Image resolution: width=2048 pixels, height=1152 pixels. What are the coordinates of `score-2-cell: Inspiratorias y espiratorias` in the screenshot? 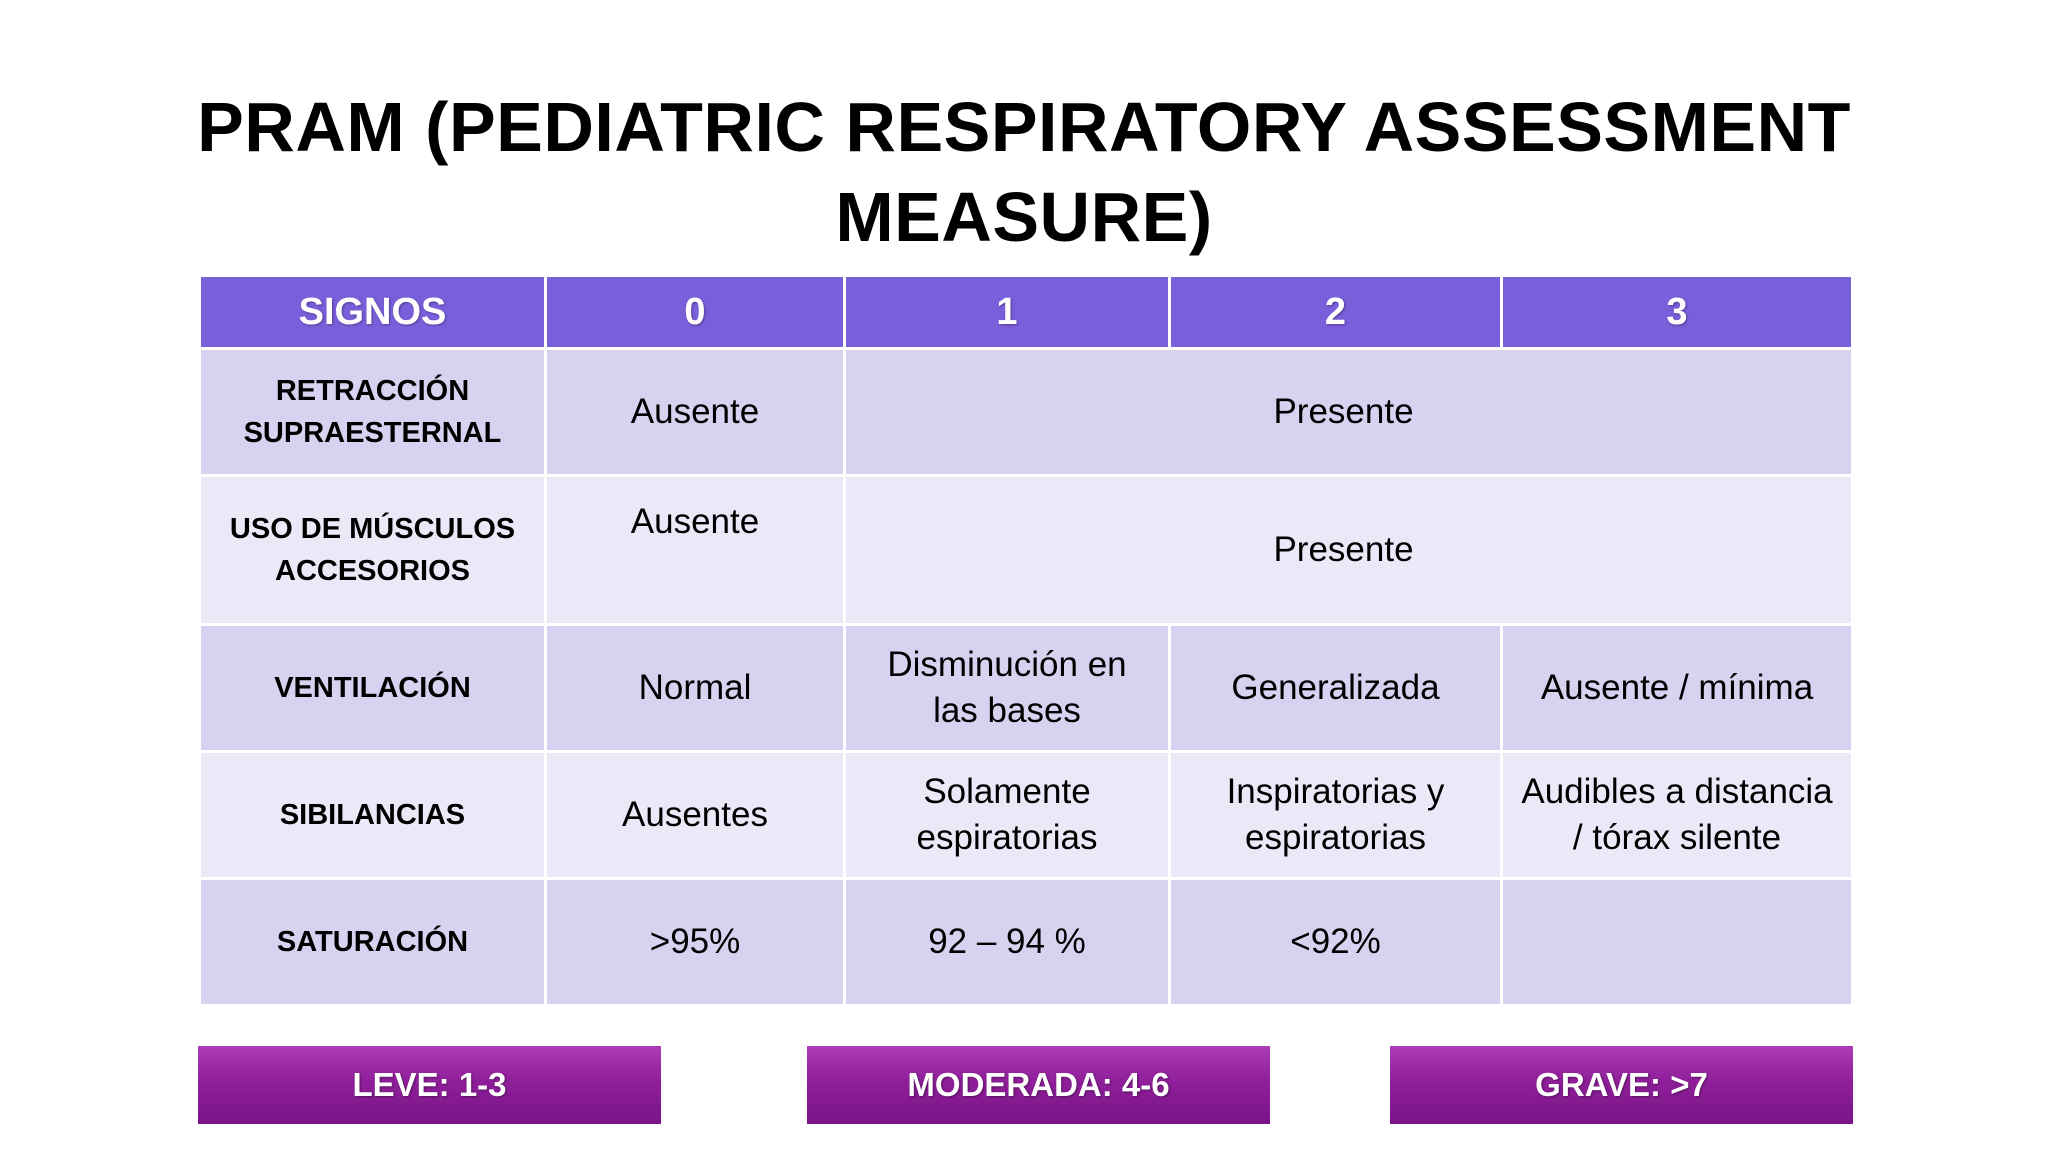 It's located at (1335, 815).